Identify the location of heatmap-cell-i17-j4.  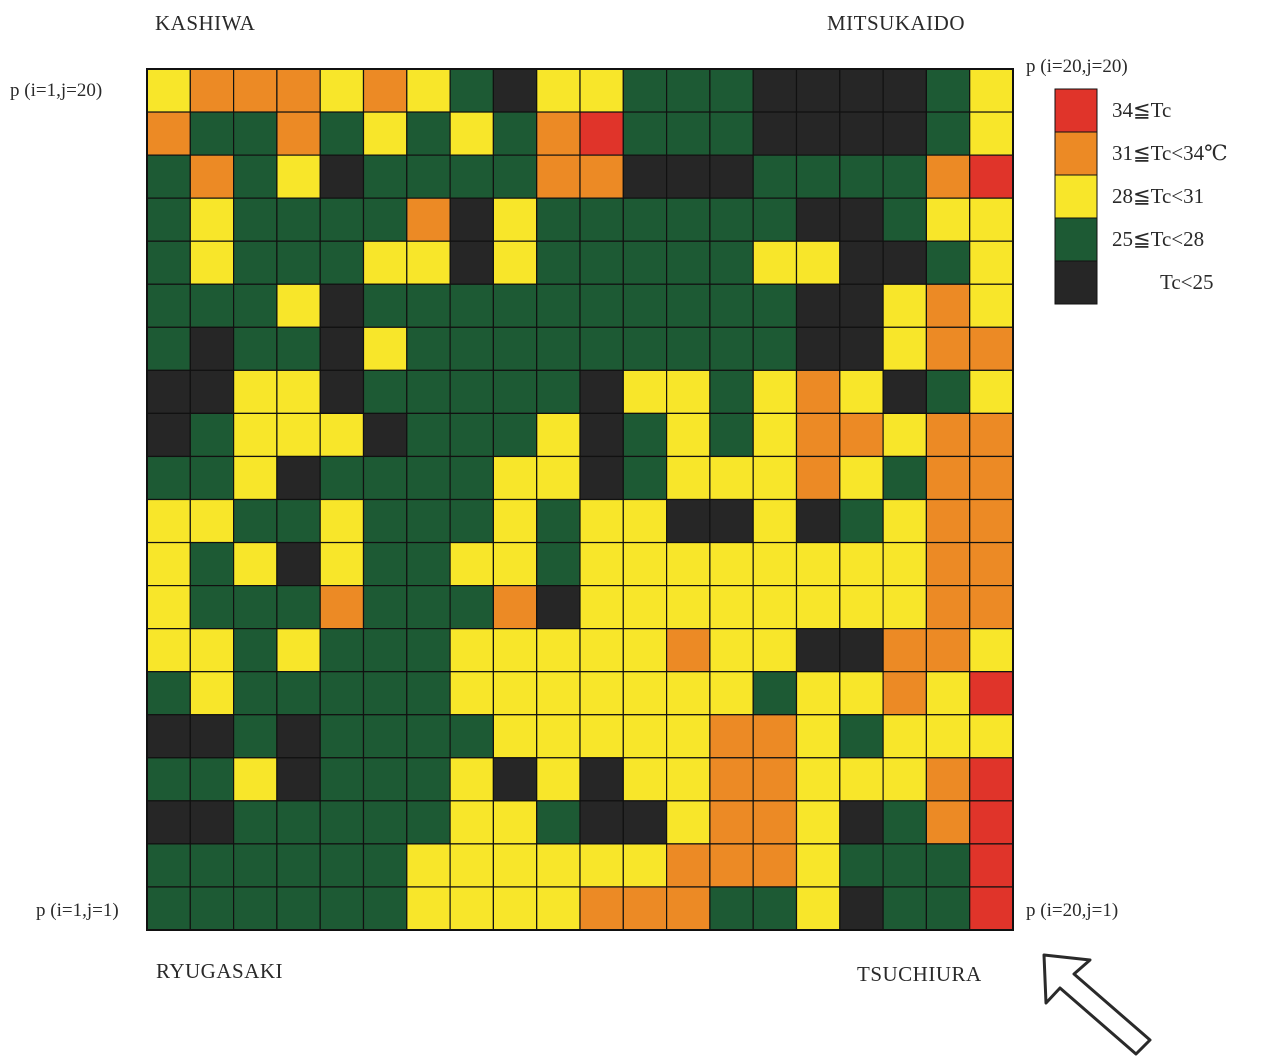
(861, 779).